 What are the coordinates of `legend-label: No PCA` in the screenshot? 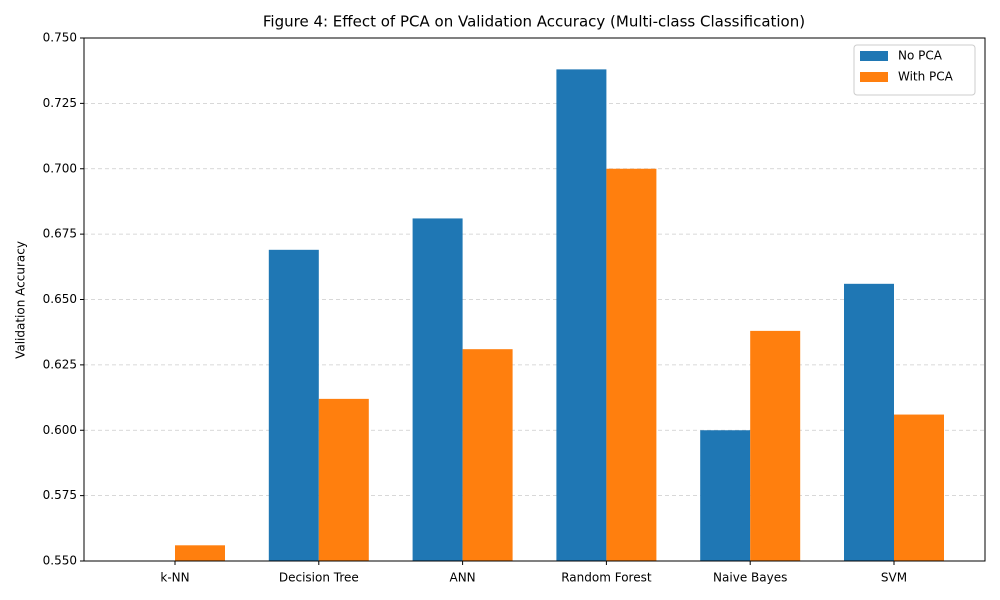 It's located at (920, 56).